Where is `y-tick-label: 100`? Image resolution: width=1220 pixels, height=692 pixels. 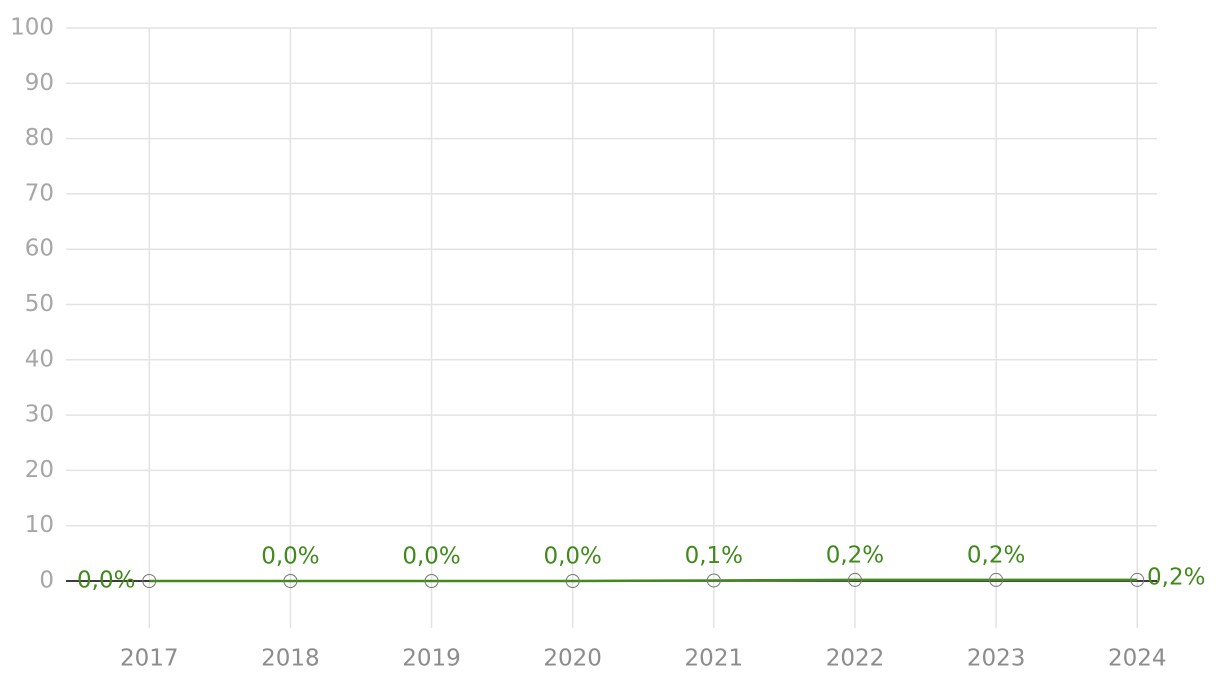
y-tick-label: 100 is located at coordinates (32, 28).